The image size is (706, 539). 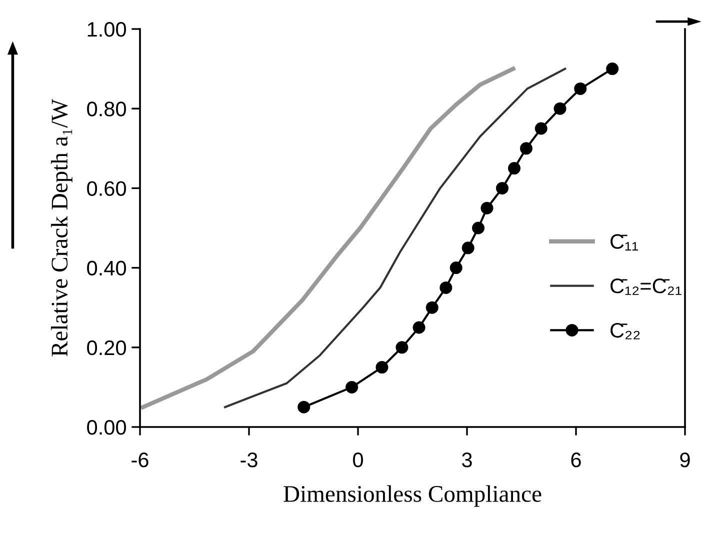 I want to click on legend-label: C̄₁₁, so click(x=624, y=242).